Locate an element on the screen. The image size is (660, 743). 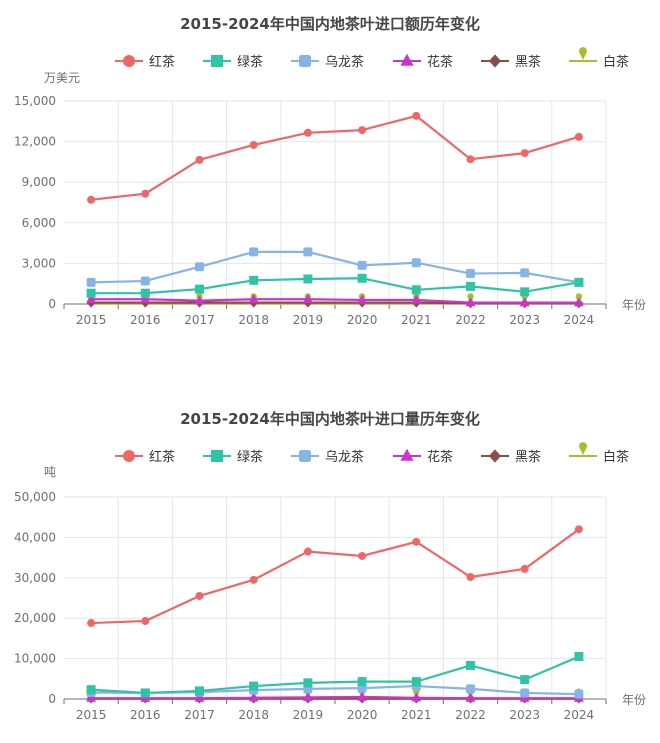
y-tick-label: 15,000 is located at coordinates (35, 101).